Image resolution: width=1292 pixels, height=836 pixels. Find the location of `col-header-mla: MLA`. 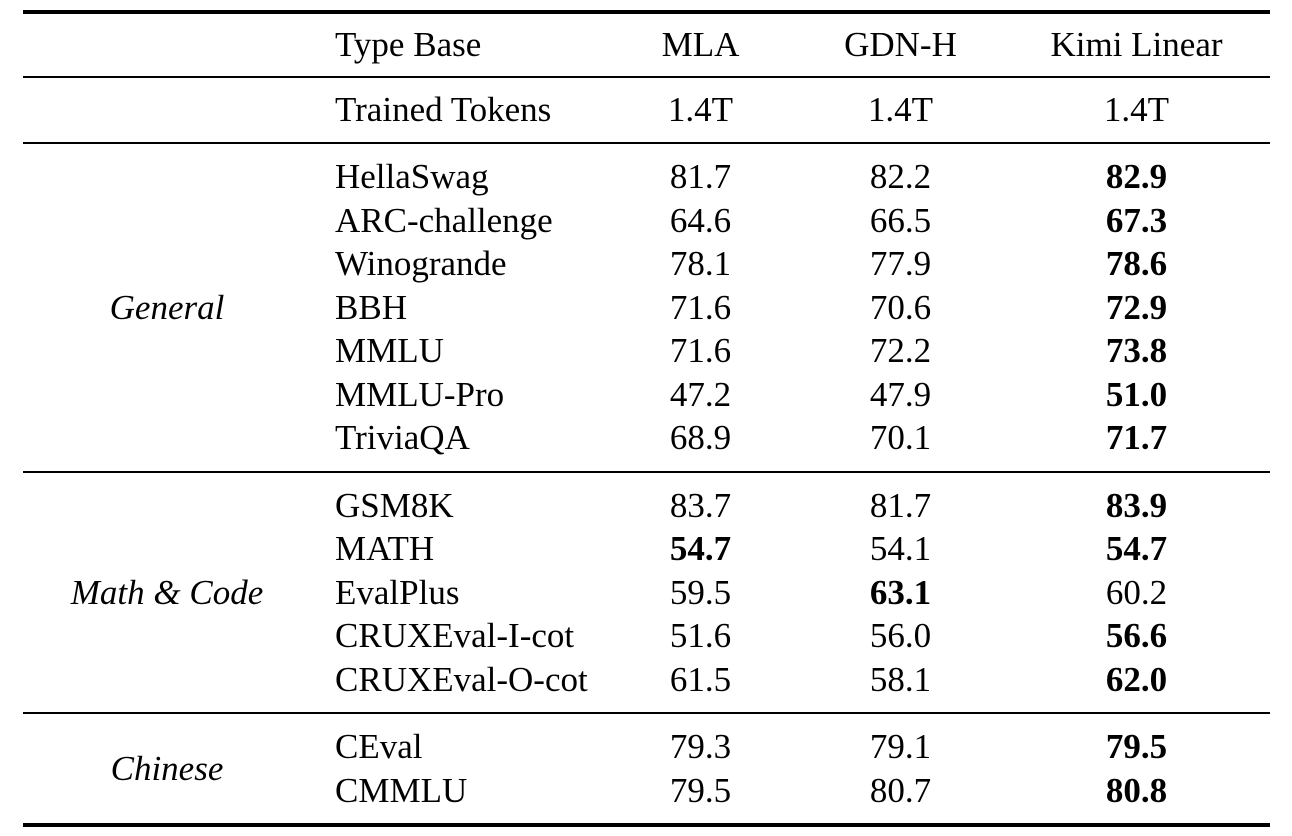

col-header-mla: MLA is located at coordinates (700, 46).